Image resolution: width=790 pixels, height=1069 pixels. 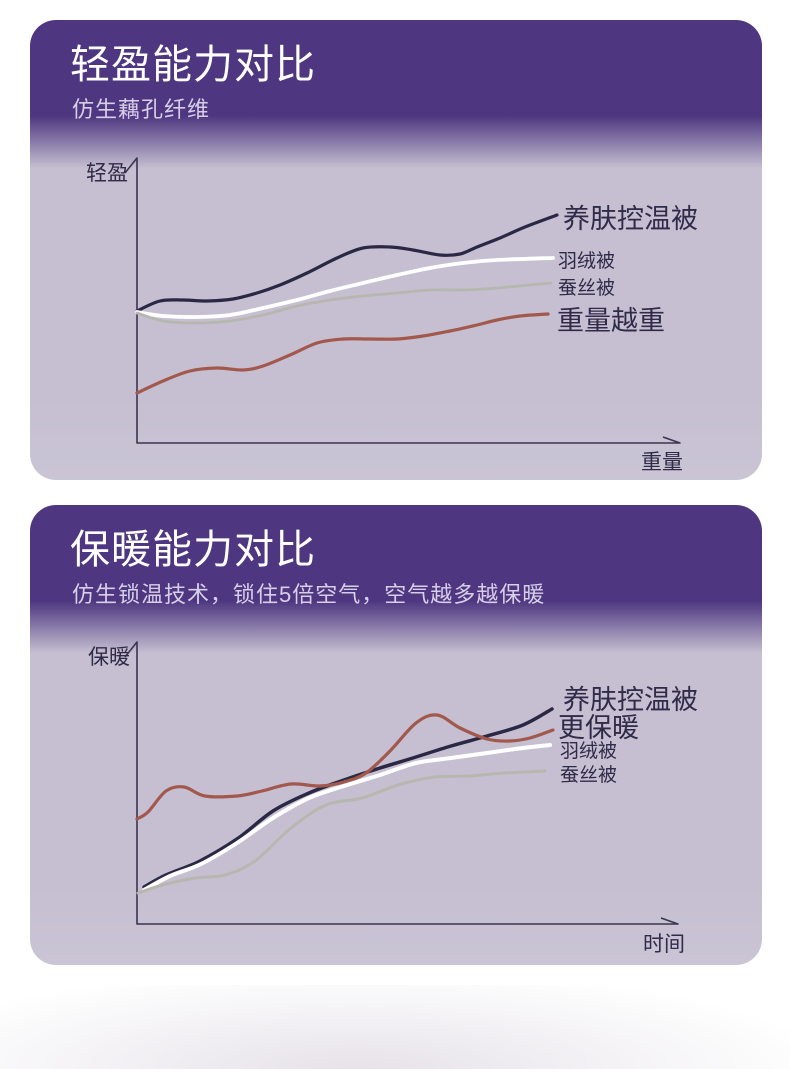 I want to click on series-label-1: 羽绒被, so click(x=586, y=261).